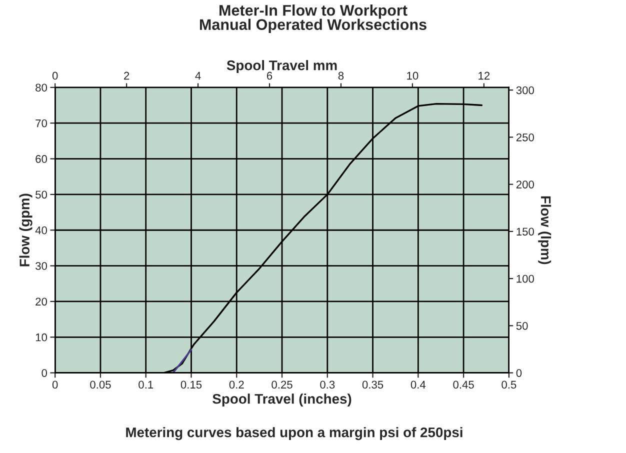 This screenshot has width=626, height=453. I want to click on y2-tick-label: 50, so click(522, 326).